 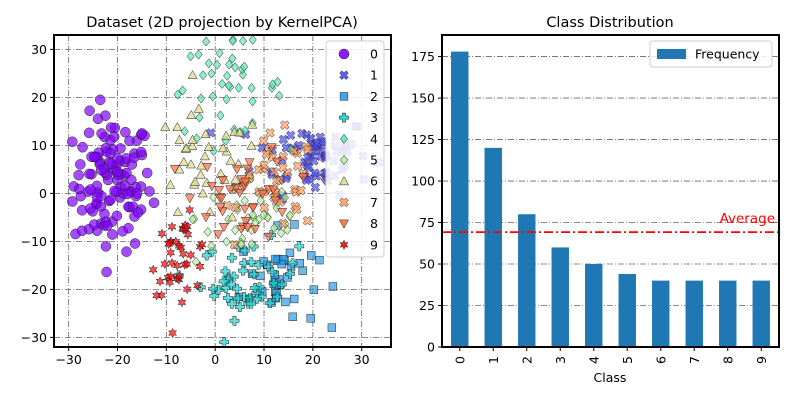 I want to click on scatter-title: Dataset (2D projection by KernelPCA), so click(x=221, y=23).